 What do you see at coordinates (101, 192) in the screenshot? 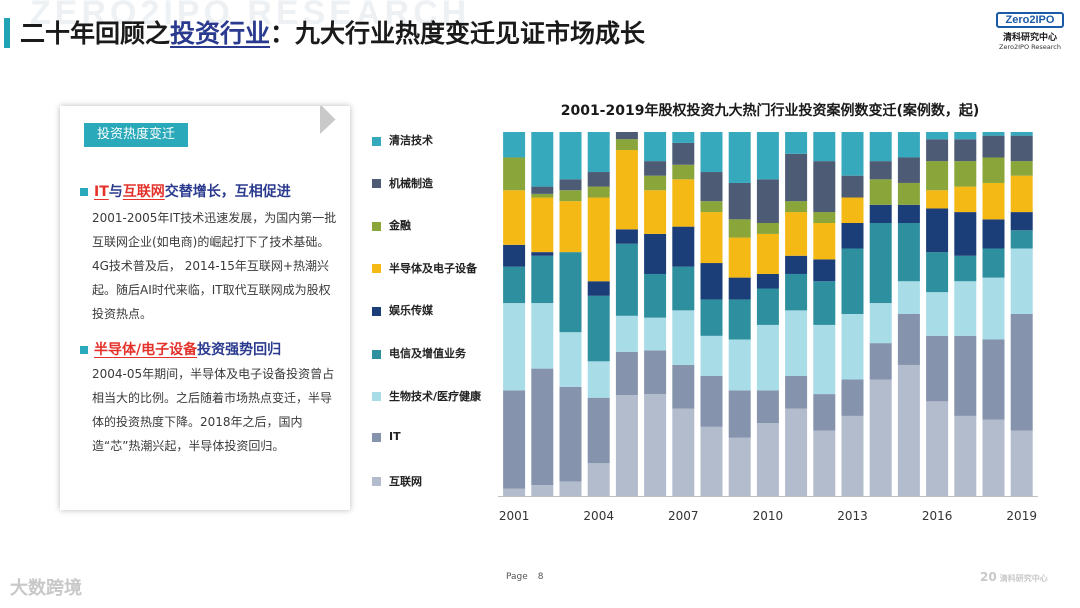
I see `heading-it: IT` at bounding box center [101, 192].